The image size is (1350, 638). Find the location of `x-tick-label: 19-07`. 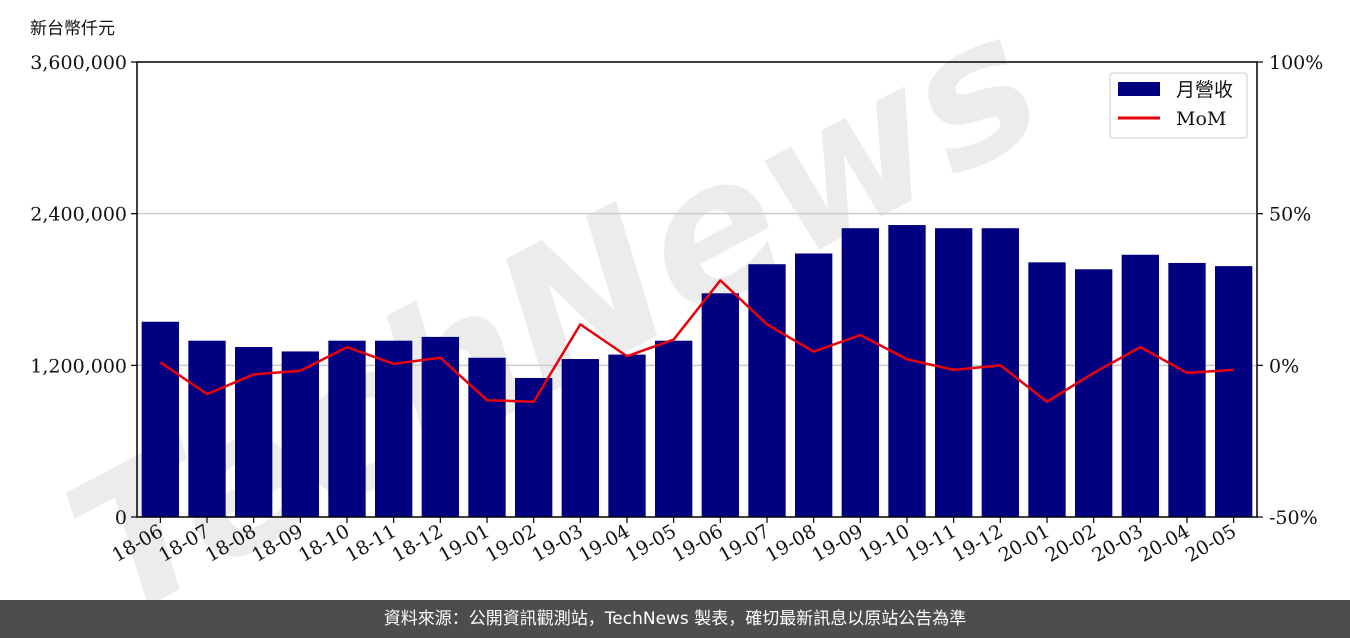

x-tick-label: 19-07 is located at coordinates (744, 543).